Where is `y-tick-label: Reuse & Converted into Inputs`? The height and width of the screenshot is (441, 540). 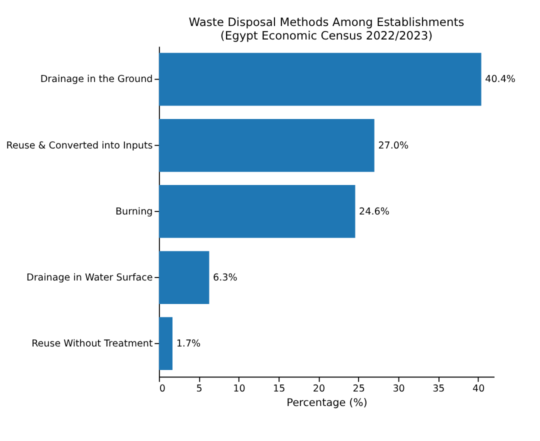
y-tick-label: Reuse & Converted into Inputs is located at coordinates (79, 146).